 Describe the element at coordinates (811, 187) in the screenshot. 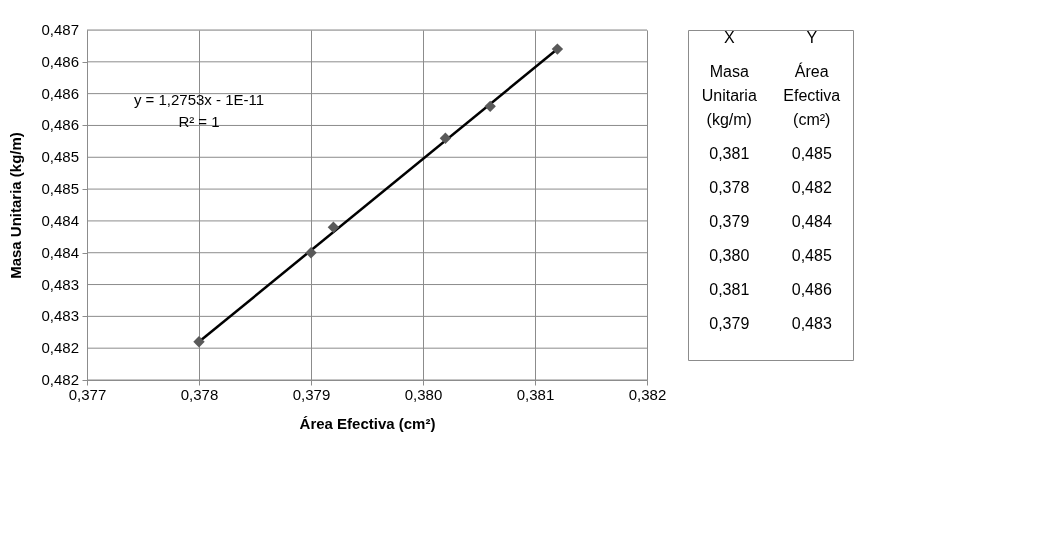

I see `text: 0,482` at that location.